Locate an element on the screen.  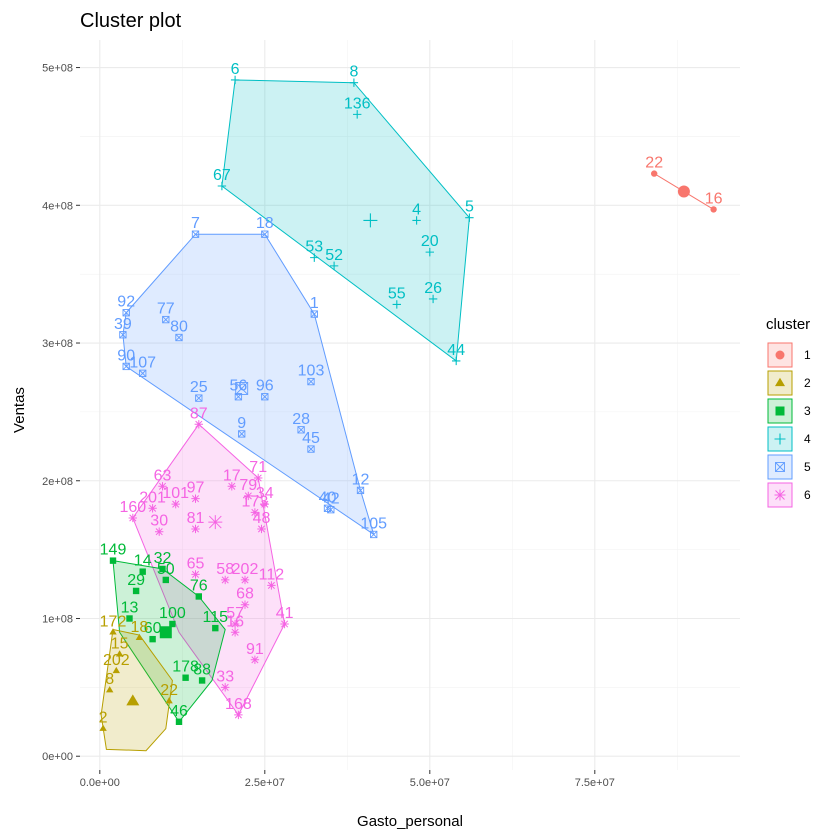
point-label: 26 is located at coordinates (433, 288).